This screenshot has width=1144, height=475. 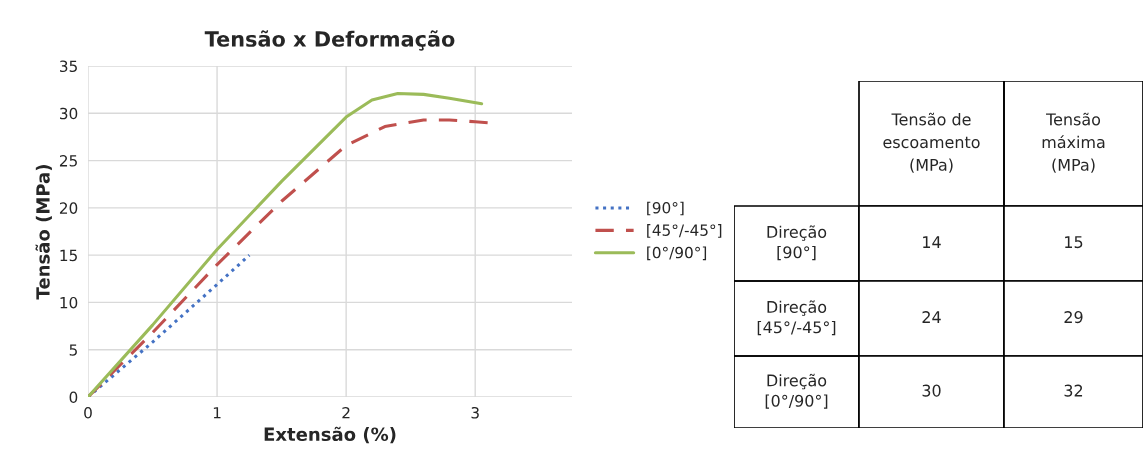 I want to click on y-tick-label: Direção [45°/-45°], so click(x=796, y=318).